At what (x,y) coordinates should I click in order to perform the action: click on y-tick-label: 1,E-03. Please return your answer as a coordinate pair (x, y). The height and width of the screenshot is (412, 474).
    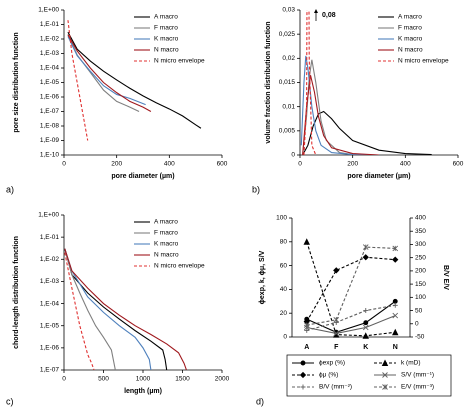
    Looking at the image, I should click on (50, 281).